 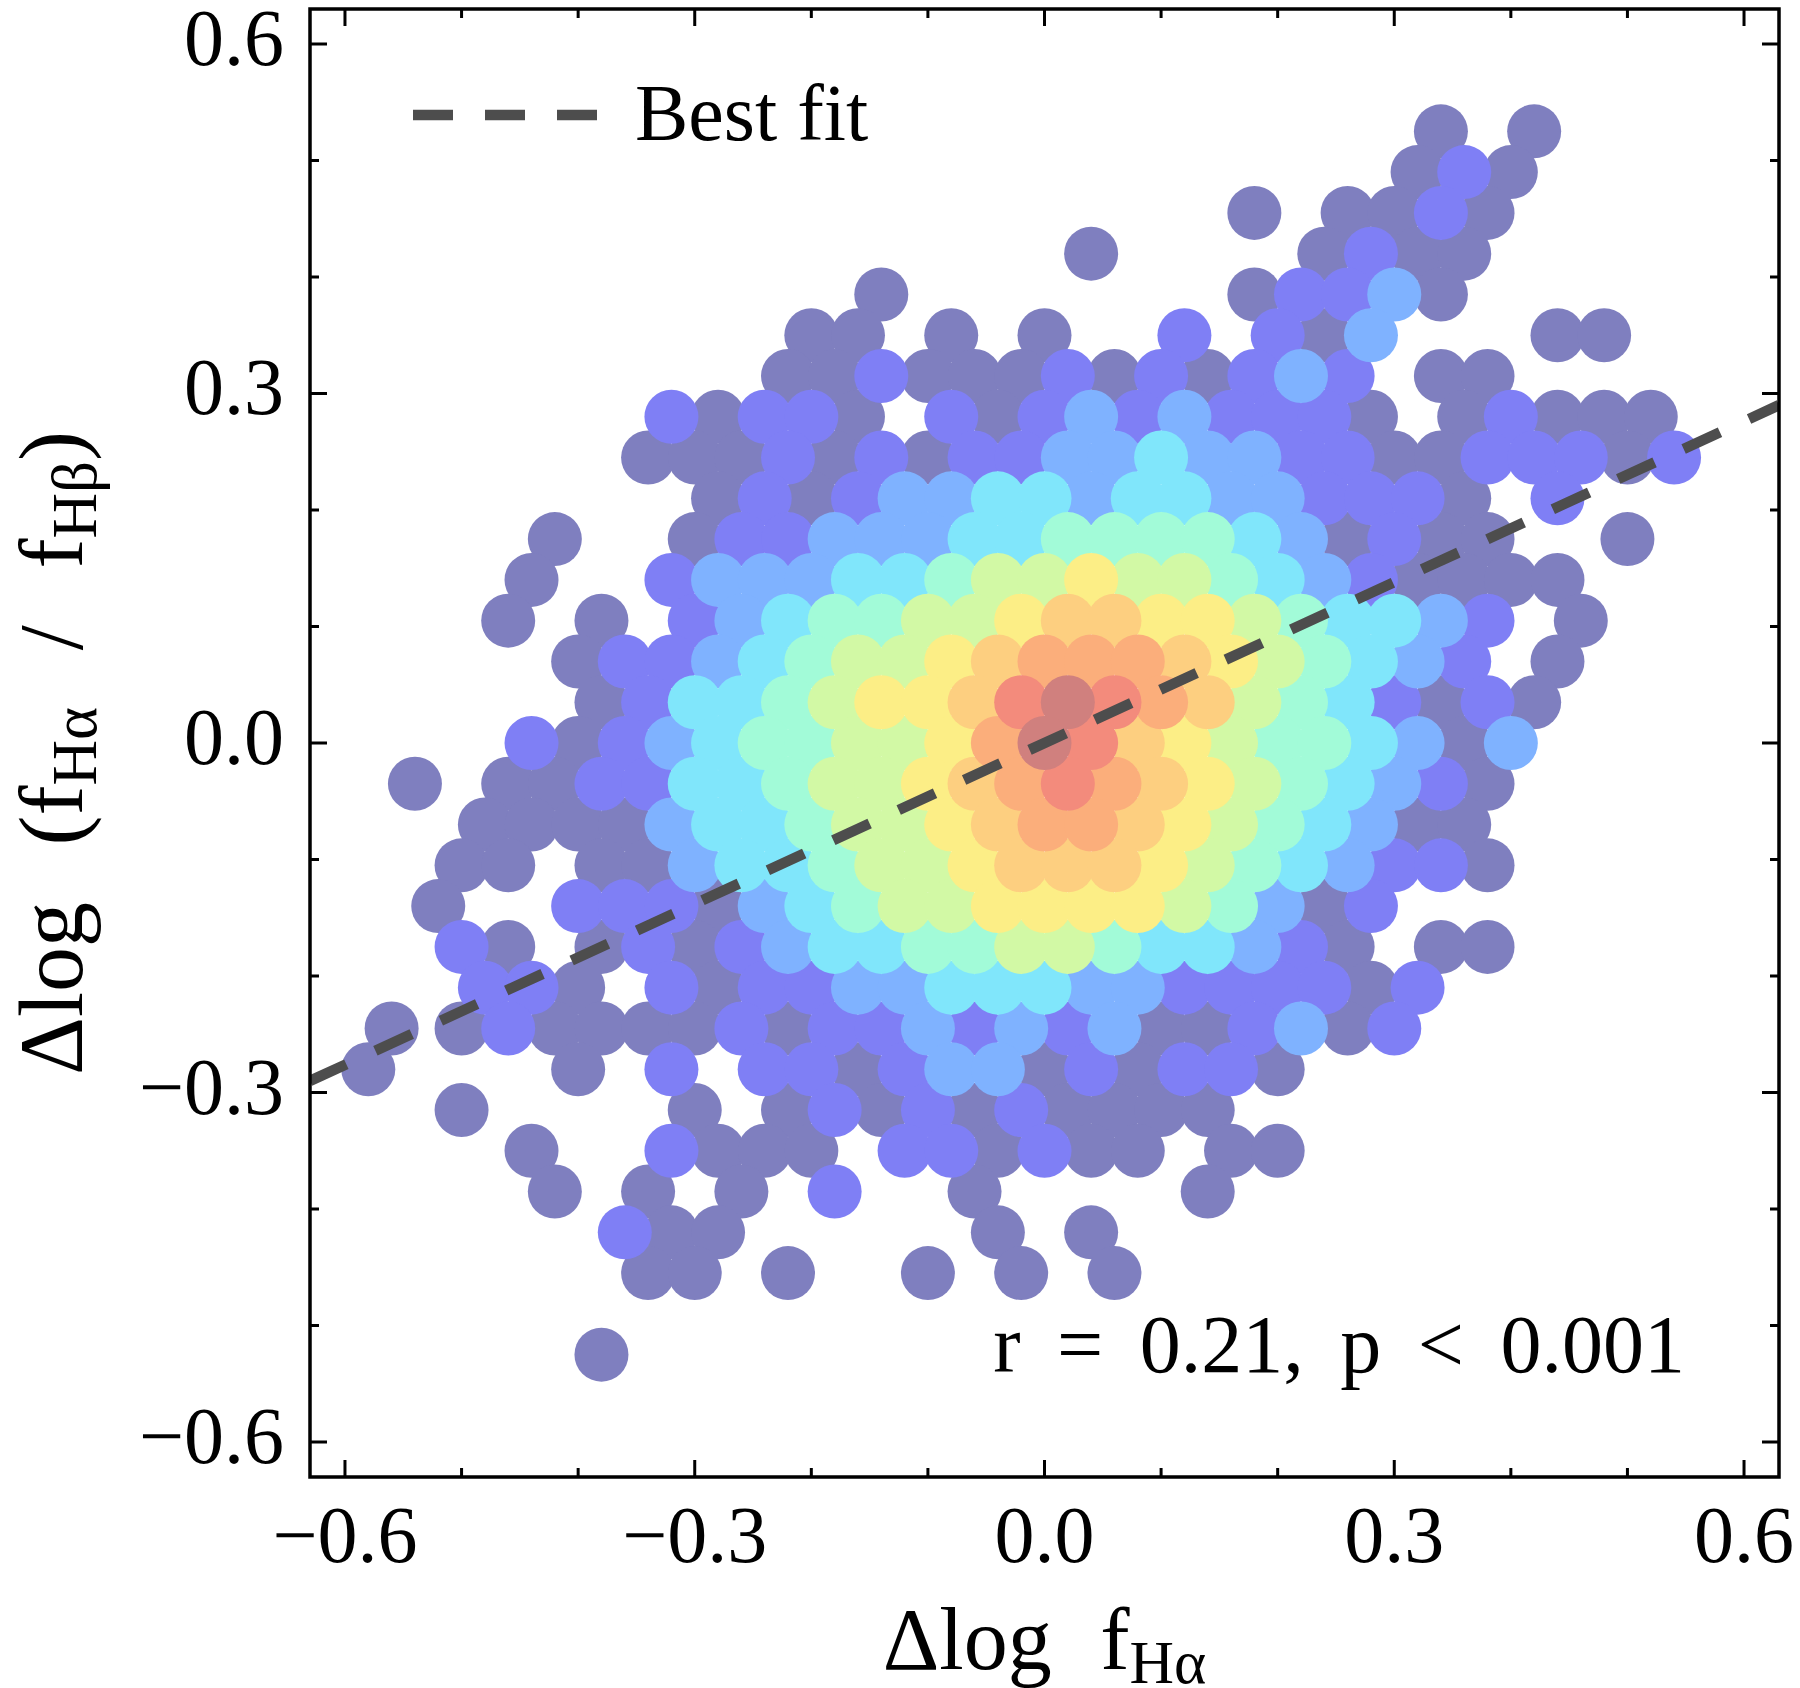 I want to click on legend-label: Best fit, so click(x=752, y=113).